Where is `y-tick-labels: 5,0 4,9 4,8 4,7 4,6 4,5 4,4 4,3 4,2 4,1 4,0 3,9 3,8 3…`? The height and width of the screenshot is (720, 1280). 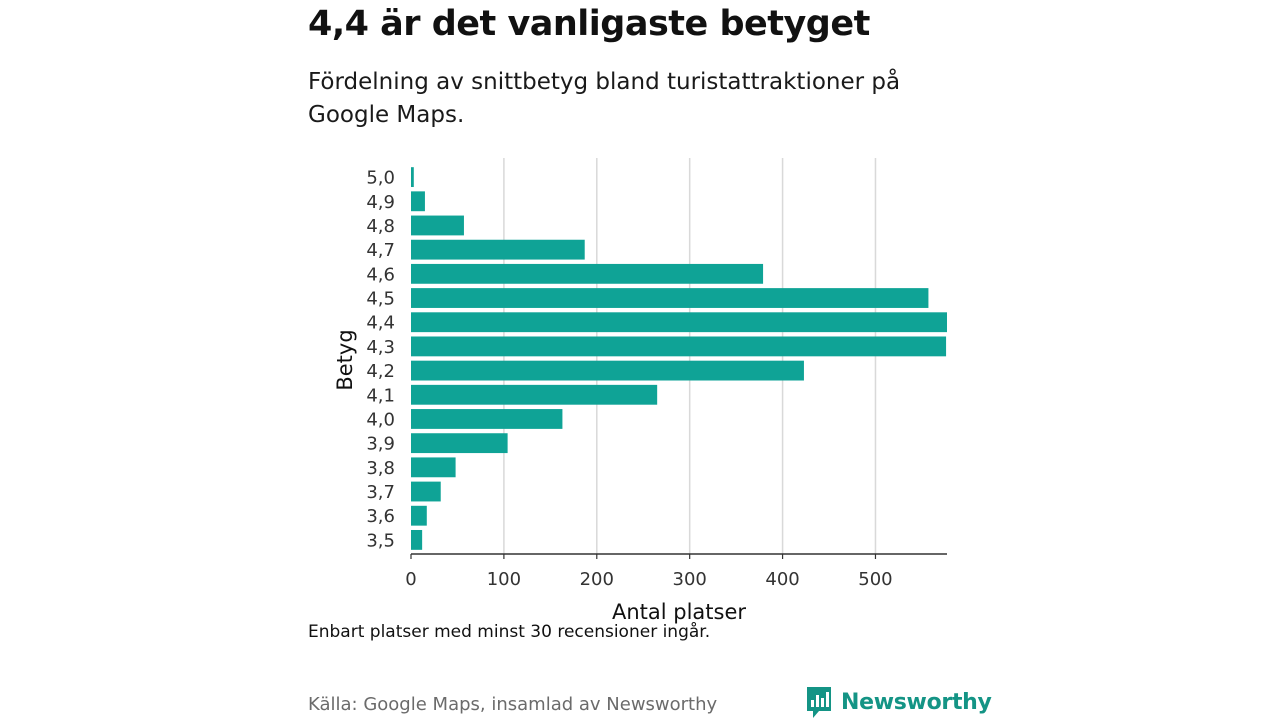
y-tick-labels: 5,0 4,9 4,8 4,7 4,6 4,5 4,4 4,3 4,2 4,1 4,0 3,9 3,8 3… is located at coordinates (380, 360).